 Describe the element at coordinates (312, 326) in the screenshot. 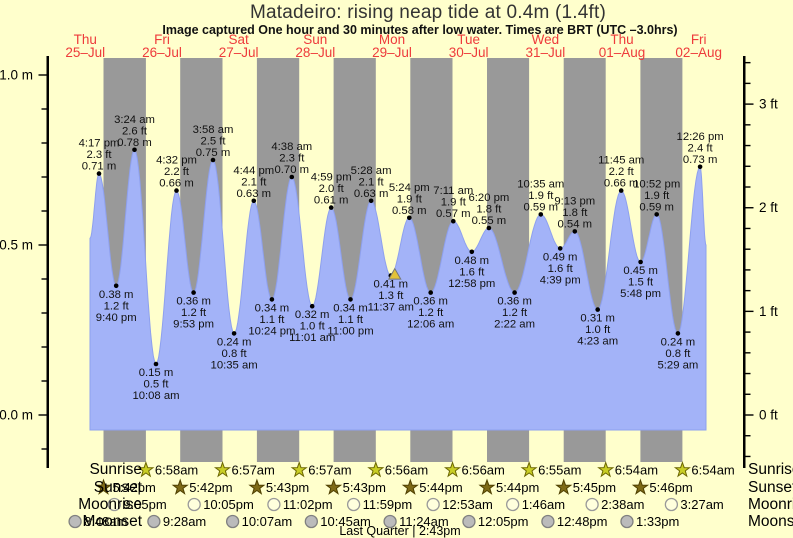

I see `tide-event-label: 0.32 m 1.0 ft 11:01 am` at that location.